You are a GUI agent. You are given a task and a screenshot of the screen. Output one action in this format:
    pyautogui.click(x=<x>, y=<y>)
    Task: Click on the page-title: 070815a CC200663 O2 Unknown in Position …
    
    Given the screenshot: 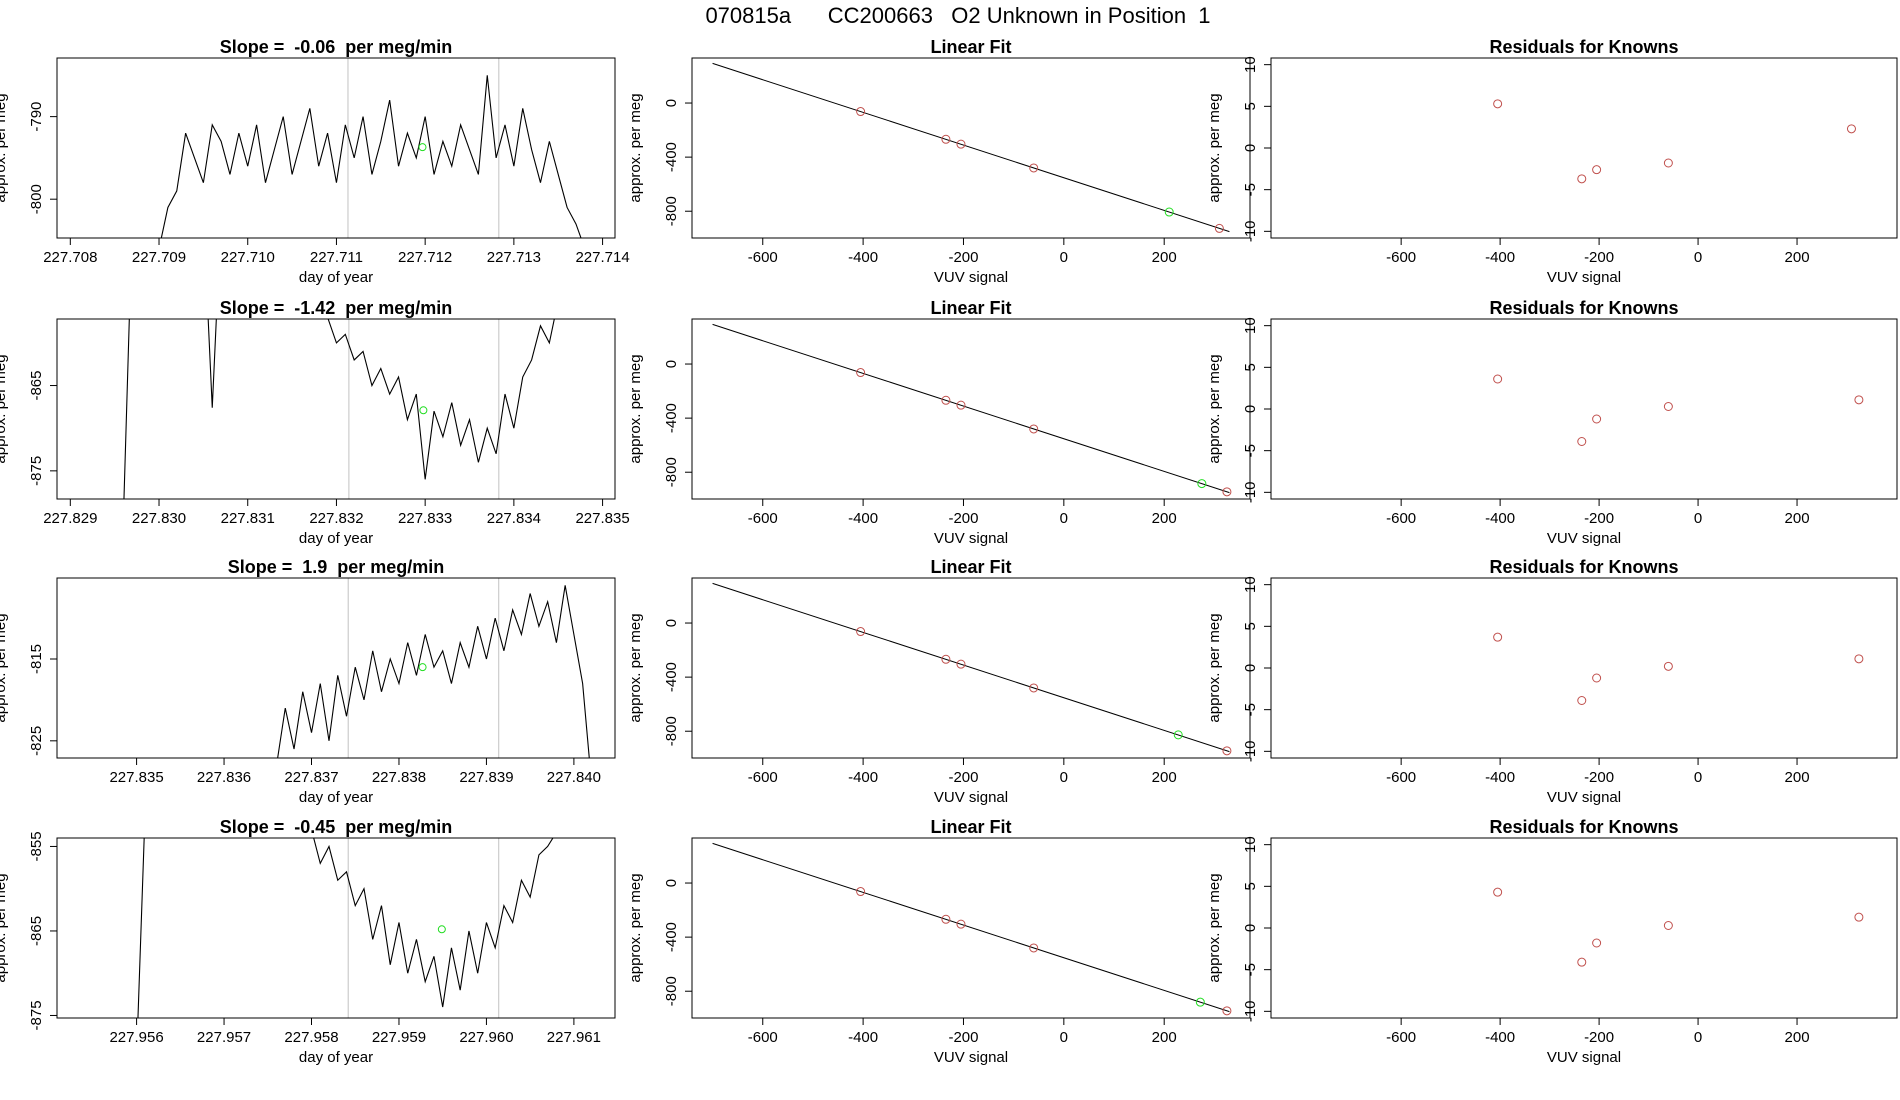 What is the action you would take?
    pyautogui.click(x=957, y=15)
    